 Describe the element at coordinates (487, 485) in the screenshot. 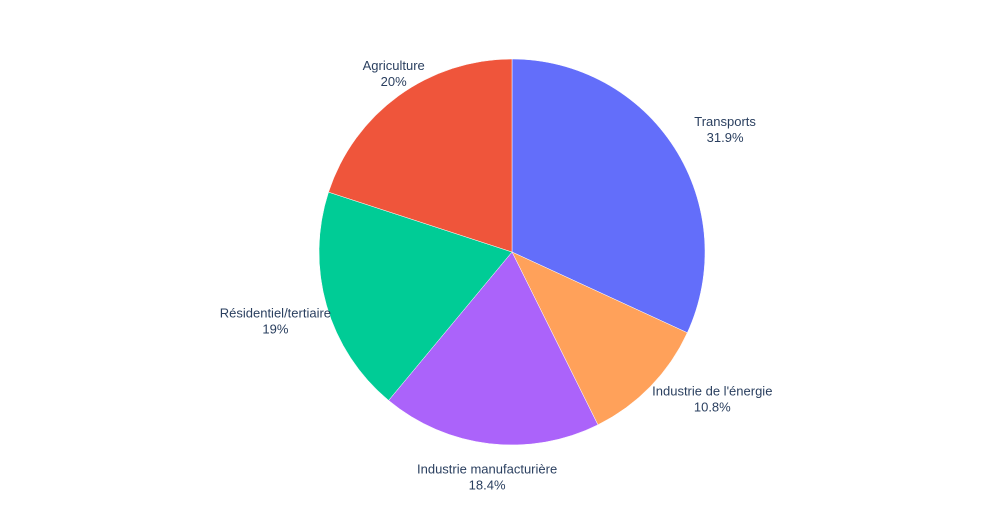

I see `slice-label-percent: 18.4%` at that location.